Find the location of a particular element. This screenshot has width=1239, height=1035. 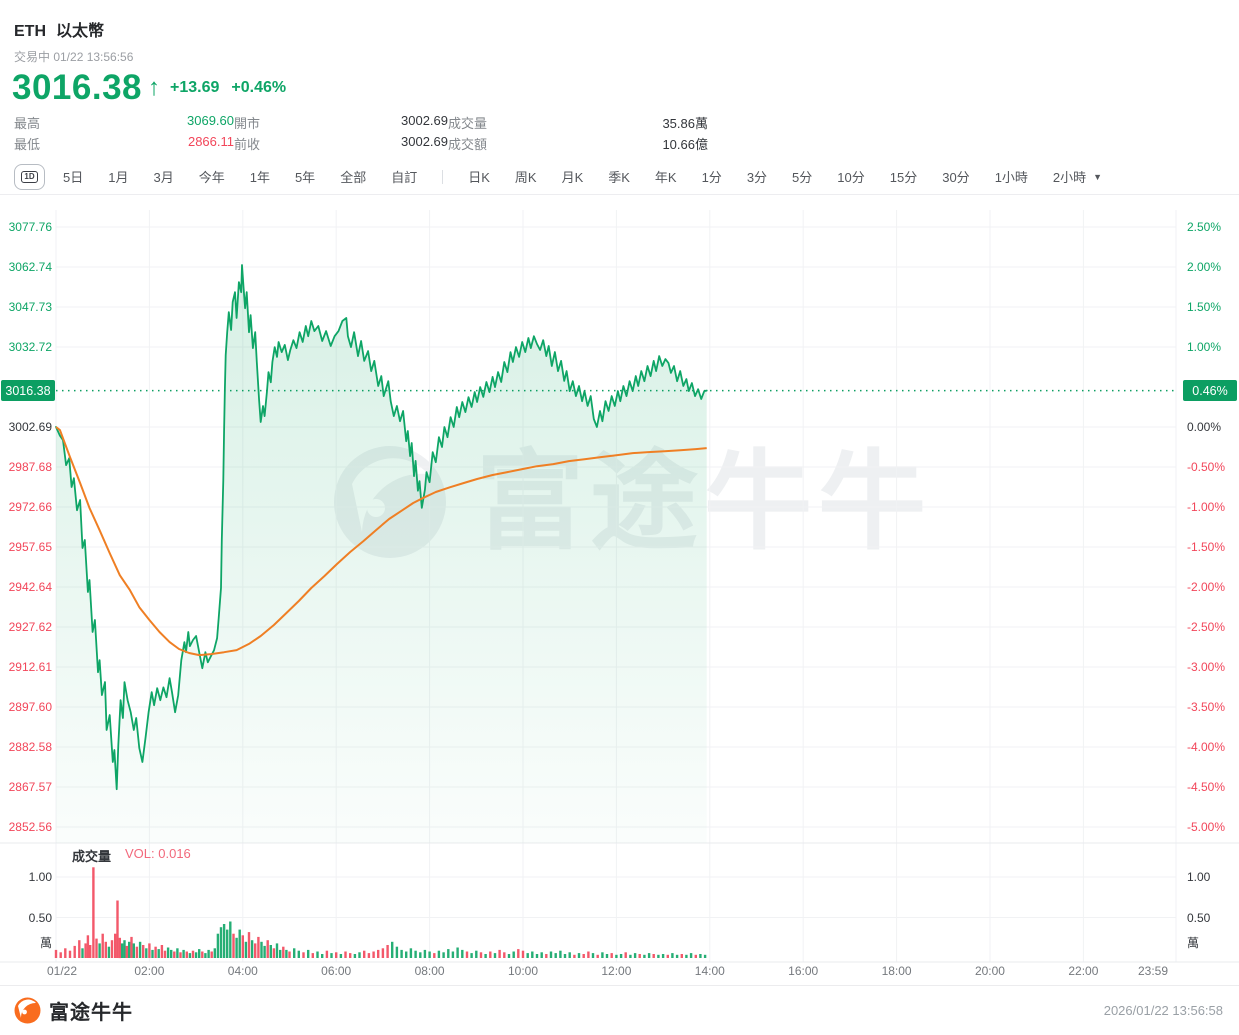

intraday-1d-button: 1D is located at coordinates (29, 176).